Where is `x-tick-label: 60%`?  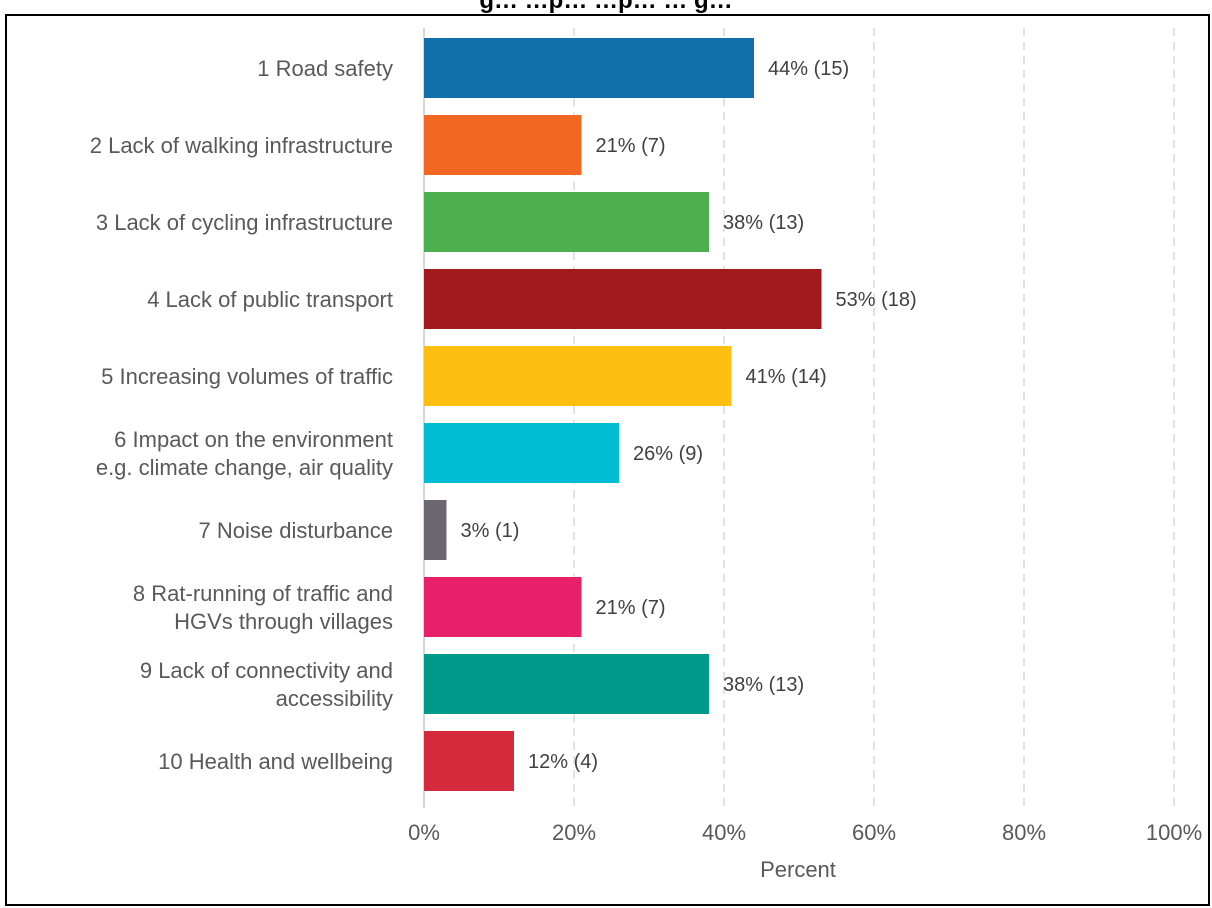
x-tick-label: 60% is located at coordinates (874, 832).